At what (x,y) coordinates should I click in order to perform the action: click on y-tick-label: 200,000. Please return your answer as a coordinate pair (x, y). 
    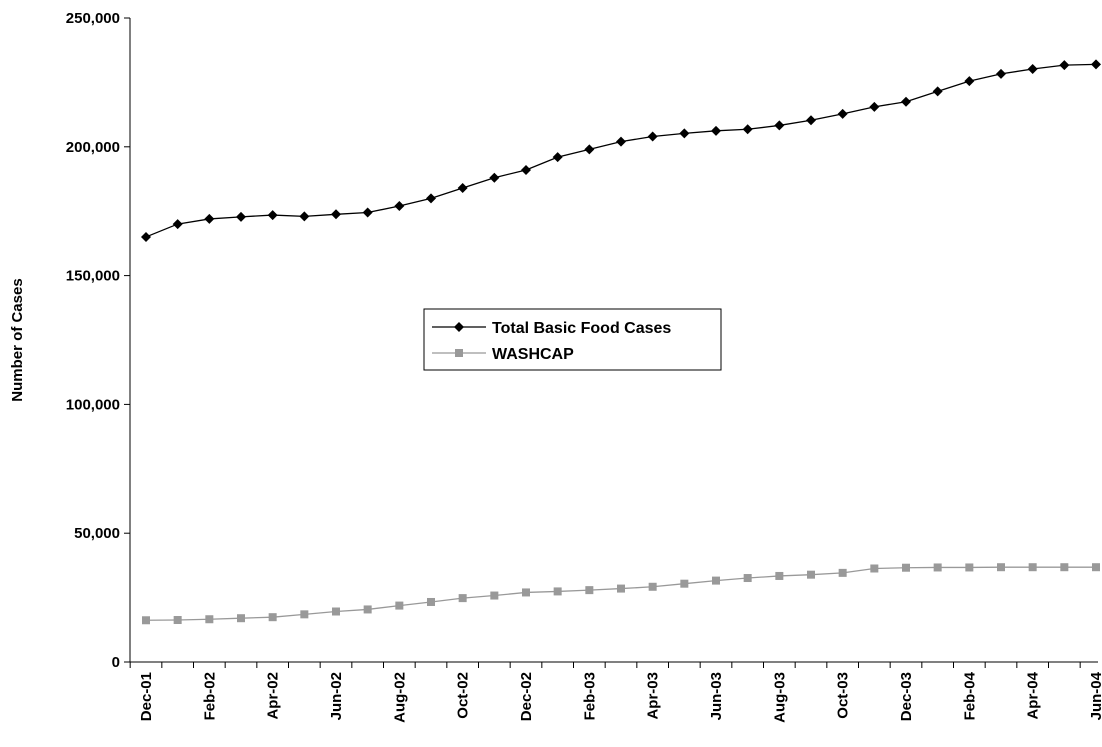
    Looking at the image, I should click on (93, 147).